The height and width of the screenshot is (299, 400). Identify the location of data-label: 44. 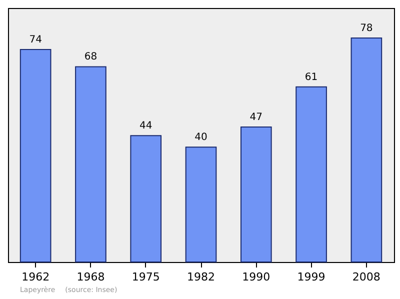
(145, 126).